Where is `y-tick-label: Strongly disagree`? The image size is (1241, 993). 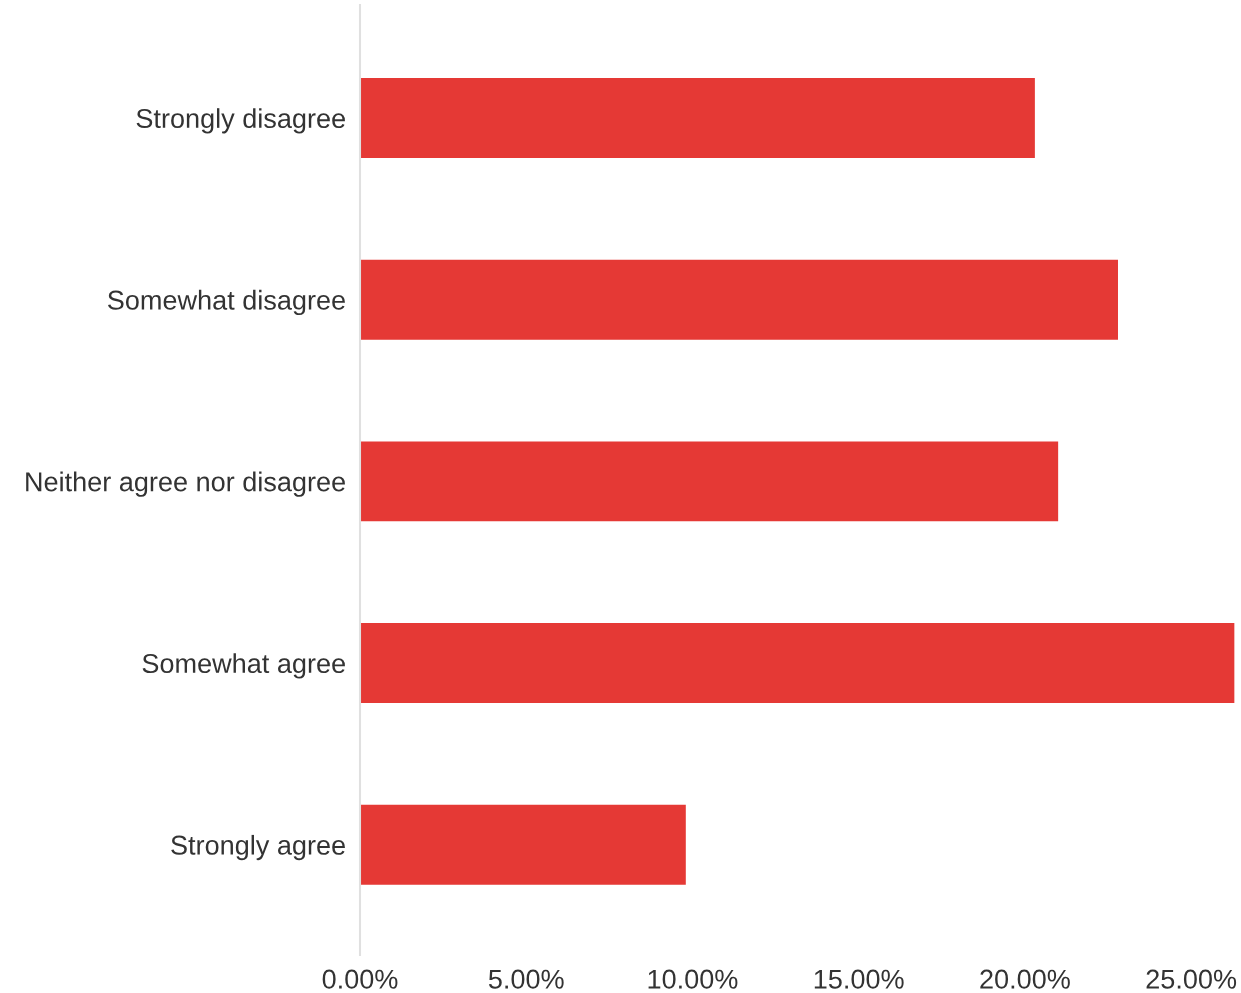
y-tick-label: Strongly disagree is located at coordinates (240, 121).